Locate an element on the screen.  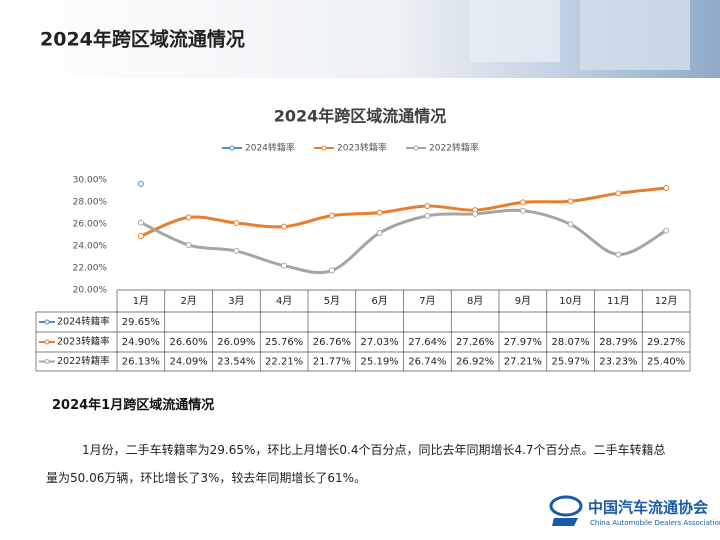
table-value: 27.64% is located at coordinates (427, 342).